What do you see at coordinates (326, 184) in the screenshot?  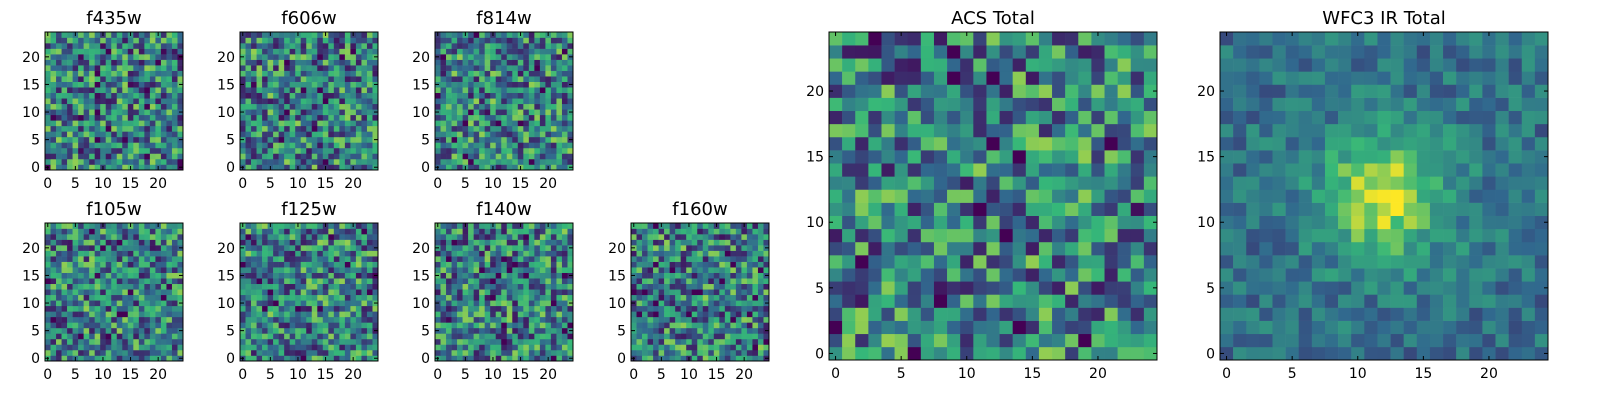 I see `x-tick-label: 15` at bounding box center [326, 184].